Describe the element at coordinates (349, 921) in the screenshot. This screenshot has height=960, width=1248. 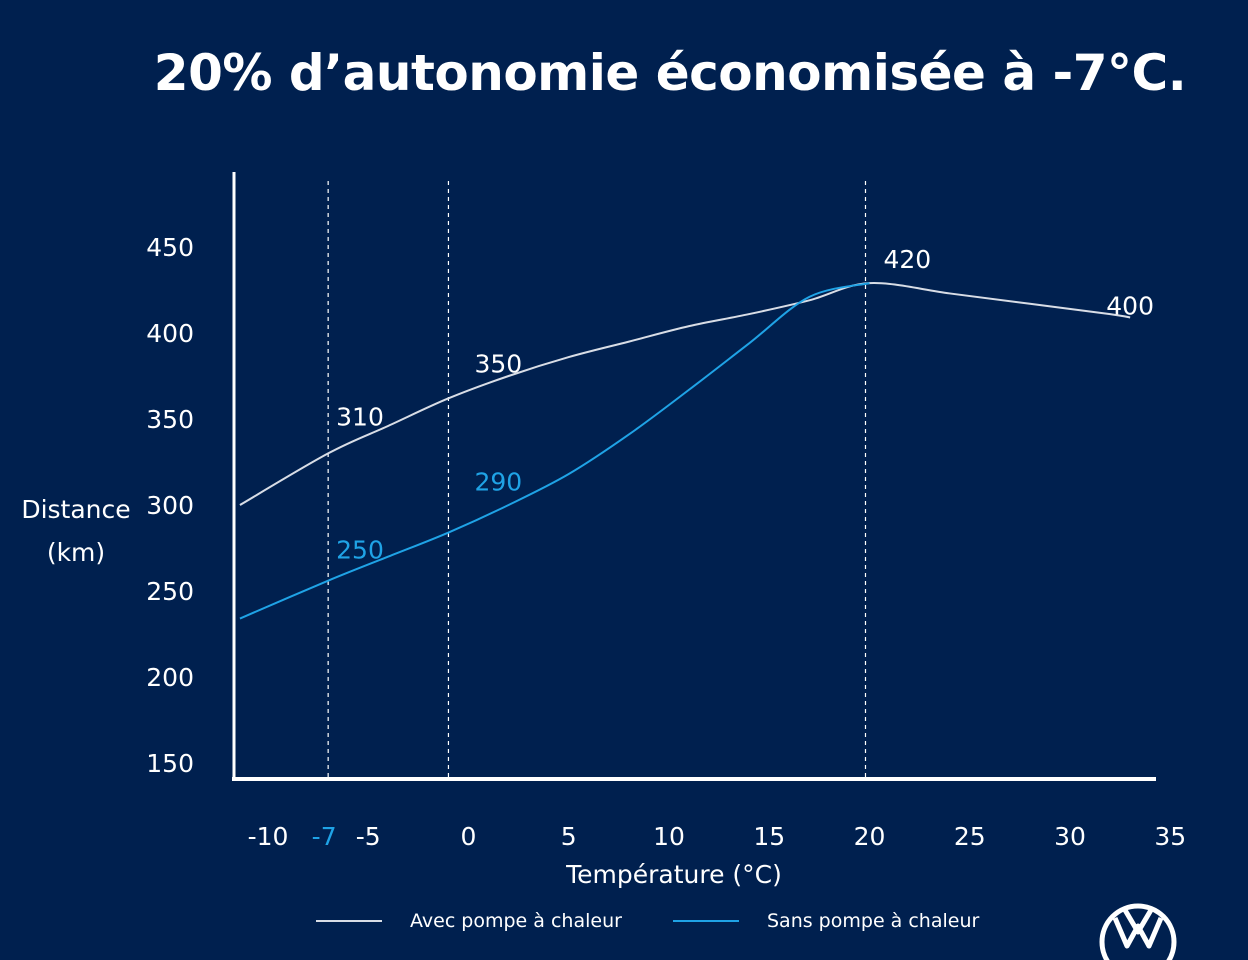
I see `legend-swatch-avec-pompe` at that location.